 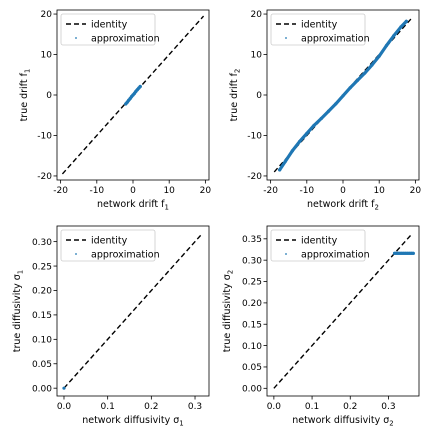 What do you see at coordinates (18, 311) in the screenshot?
I see `y-axis-label: true diffusivity σ1` at bounding box center [18, 311].